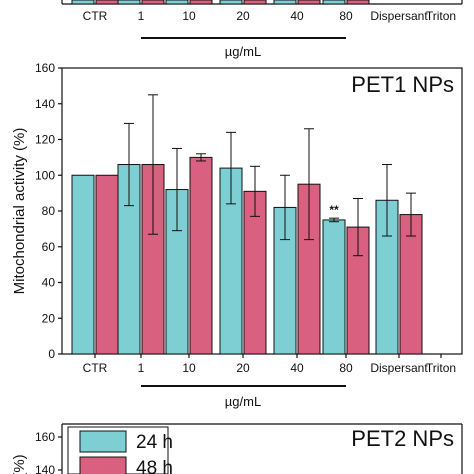 Image resolution: width=474 pixels, height=474 pixels. I want to click on pet1-y-tick-label-140: 140, so click(45, 104).